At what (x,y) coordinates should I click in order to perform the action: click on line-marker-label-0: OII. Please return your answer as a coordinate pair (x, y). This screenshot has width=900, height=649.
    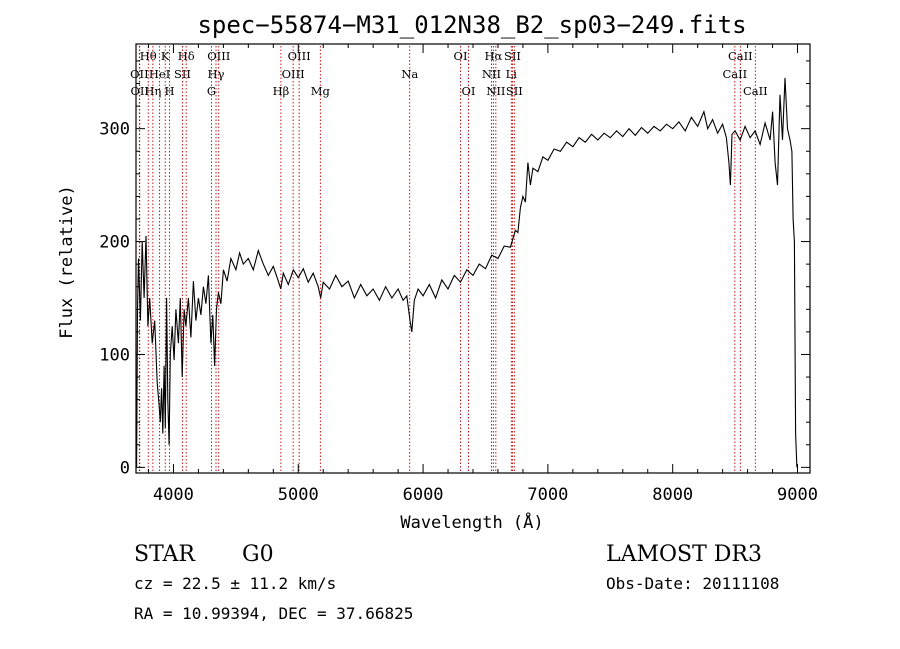
    Looking at the image, I should click on (139, 74).